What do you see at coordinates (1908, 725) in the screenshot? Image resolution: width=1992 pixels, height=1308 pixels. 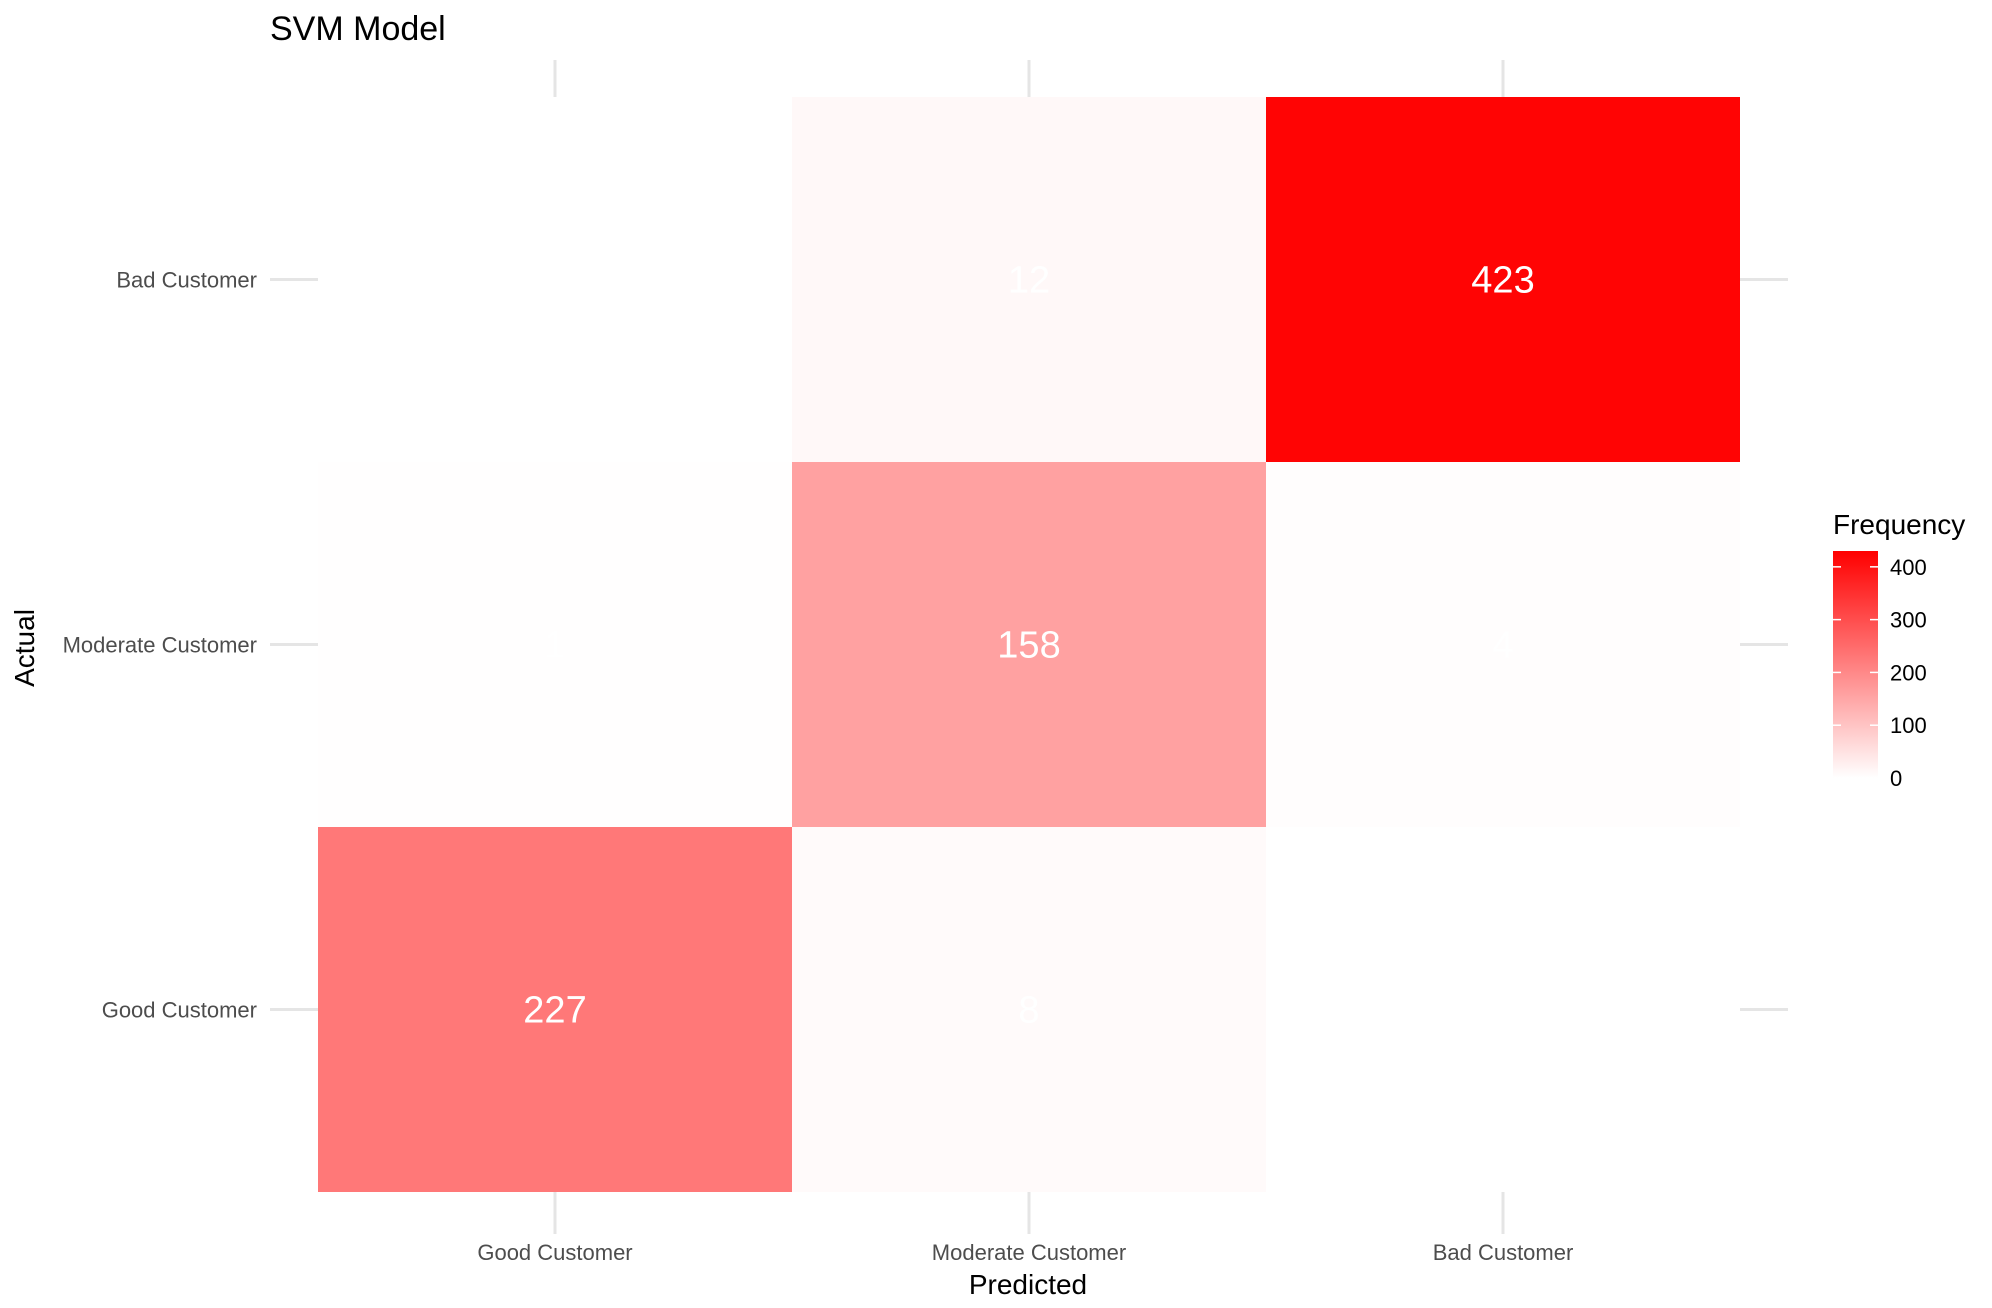 I see `legend-tick-label-100: 100` at bounding box center [1908, 725].